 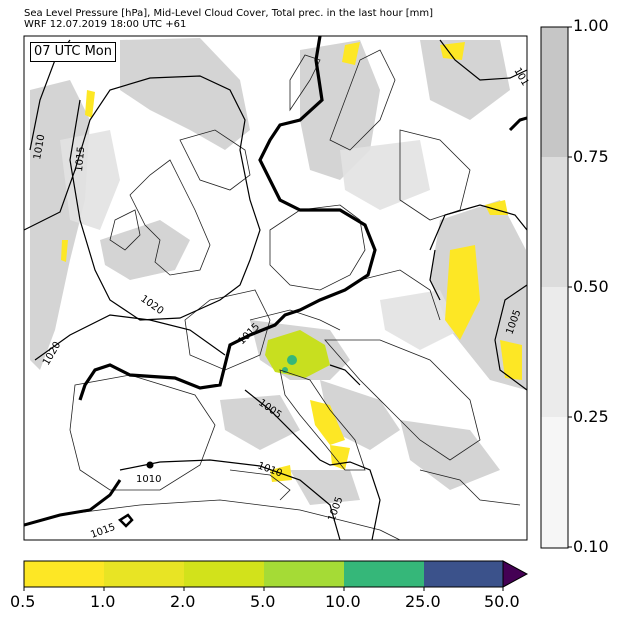 I want to click on precip-tick-label: 10.0, so click(x=343, y=601).